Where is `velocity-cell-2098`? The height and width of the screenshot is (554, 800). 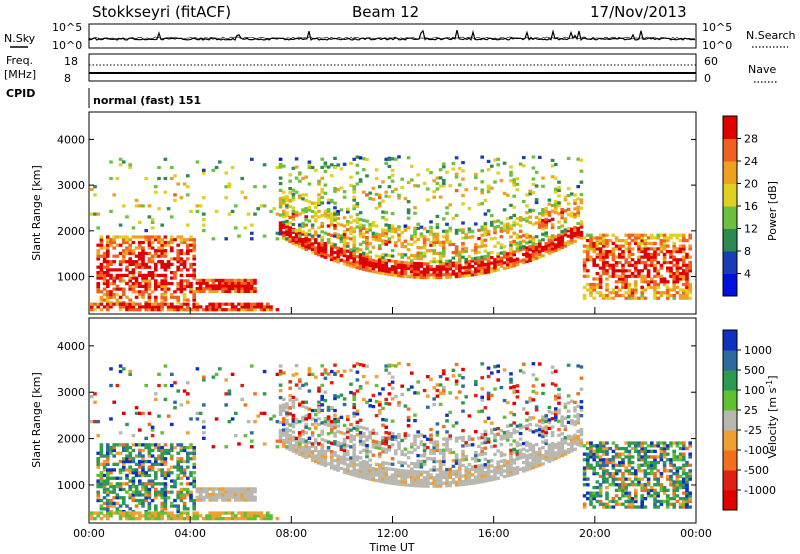 velocity-cell-2098 is located at coordinates (578, 442).